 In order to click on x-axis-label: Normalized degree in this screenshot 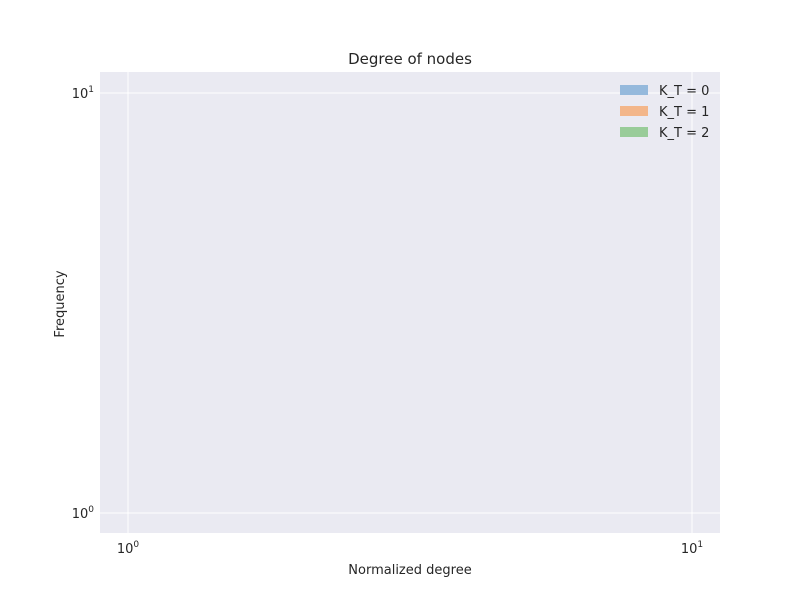, I will do `click(409, 570)`.